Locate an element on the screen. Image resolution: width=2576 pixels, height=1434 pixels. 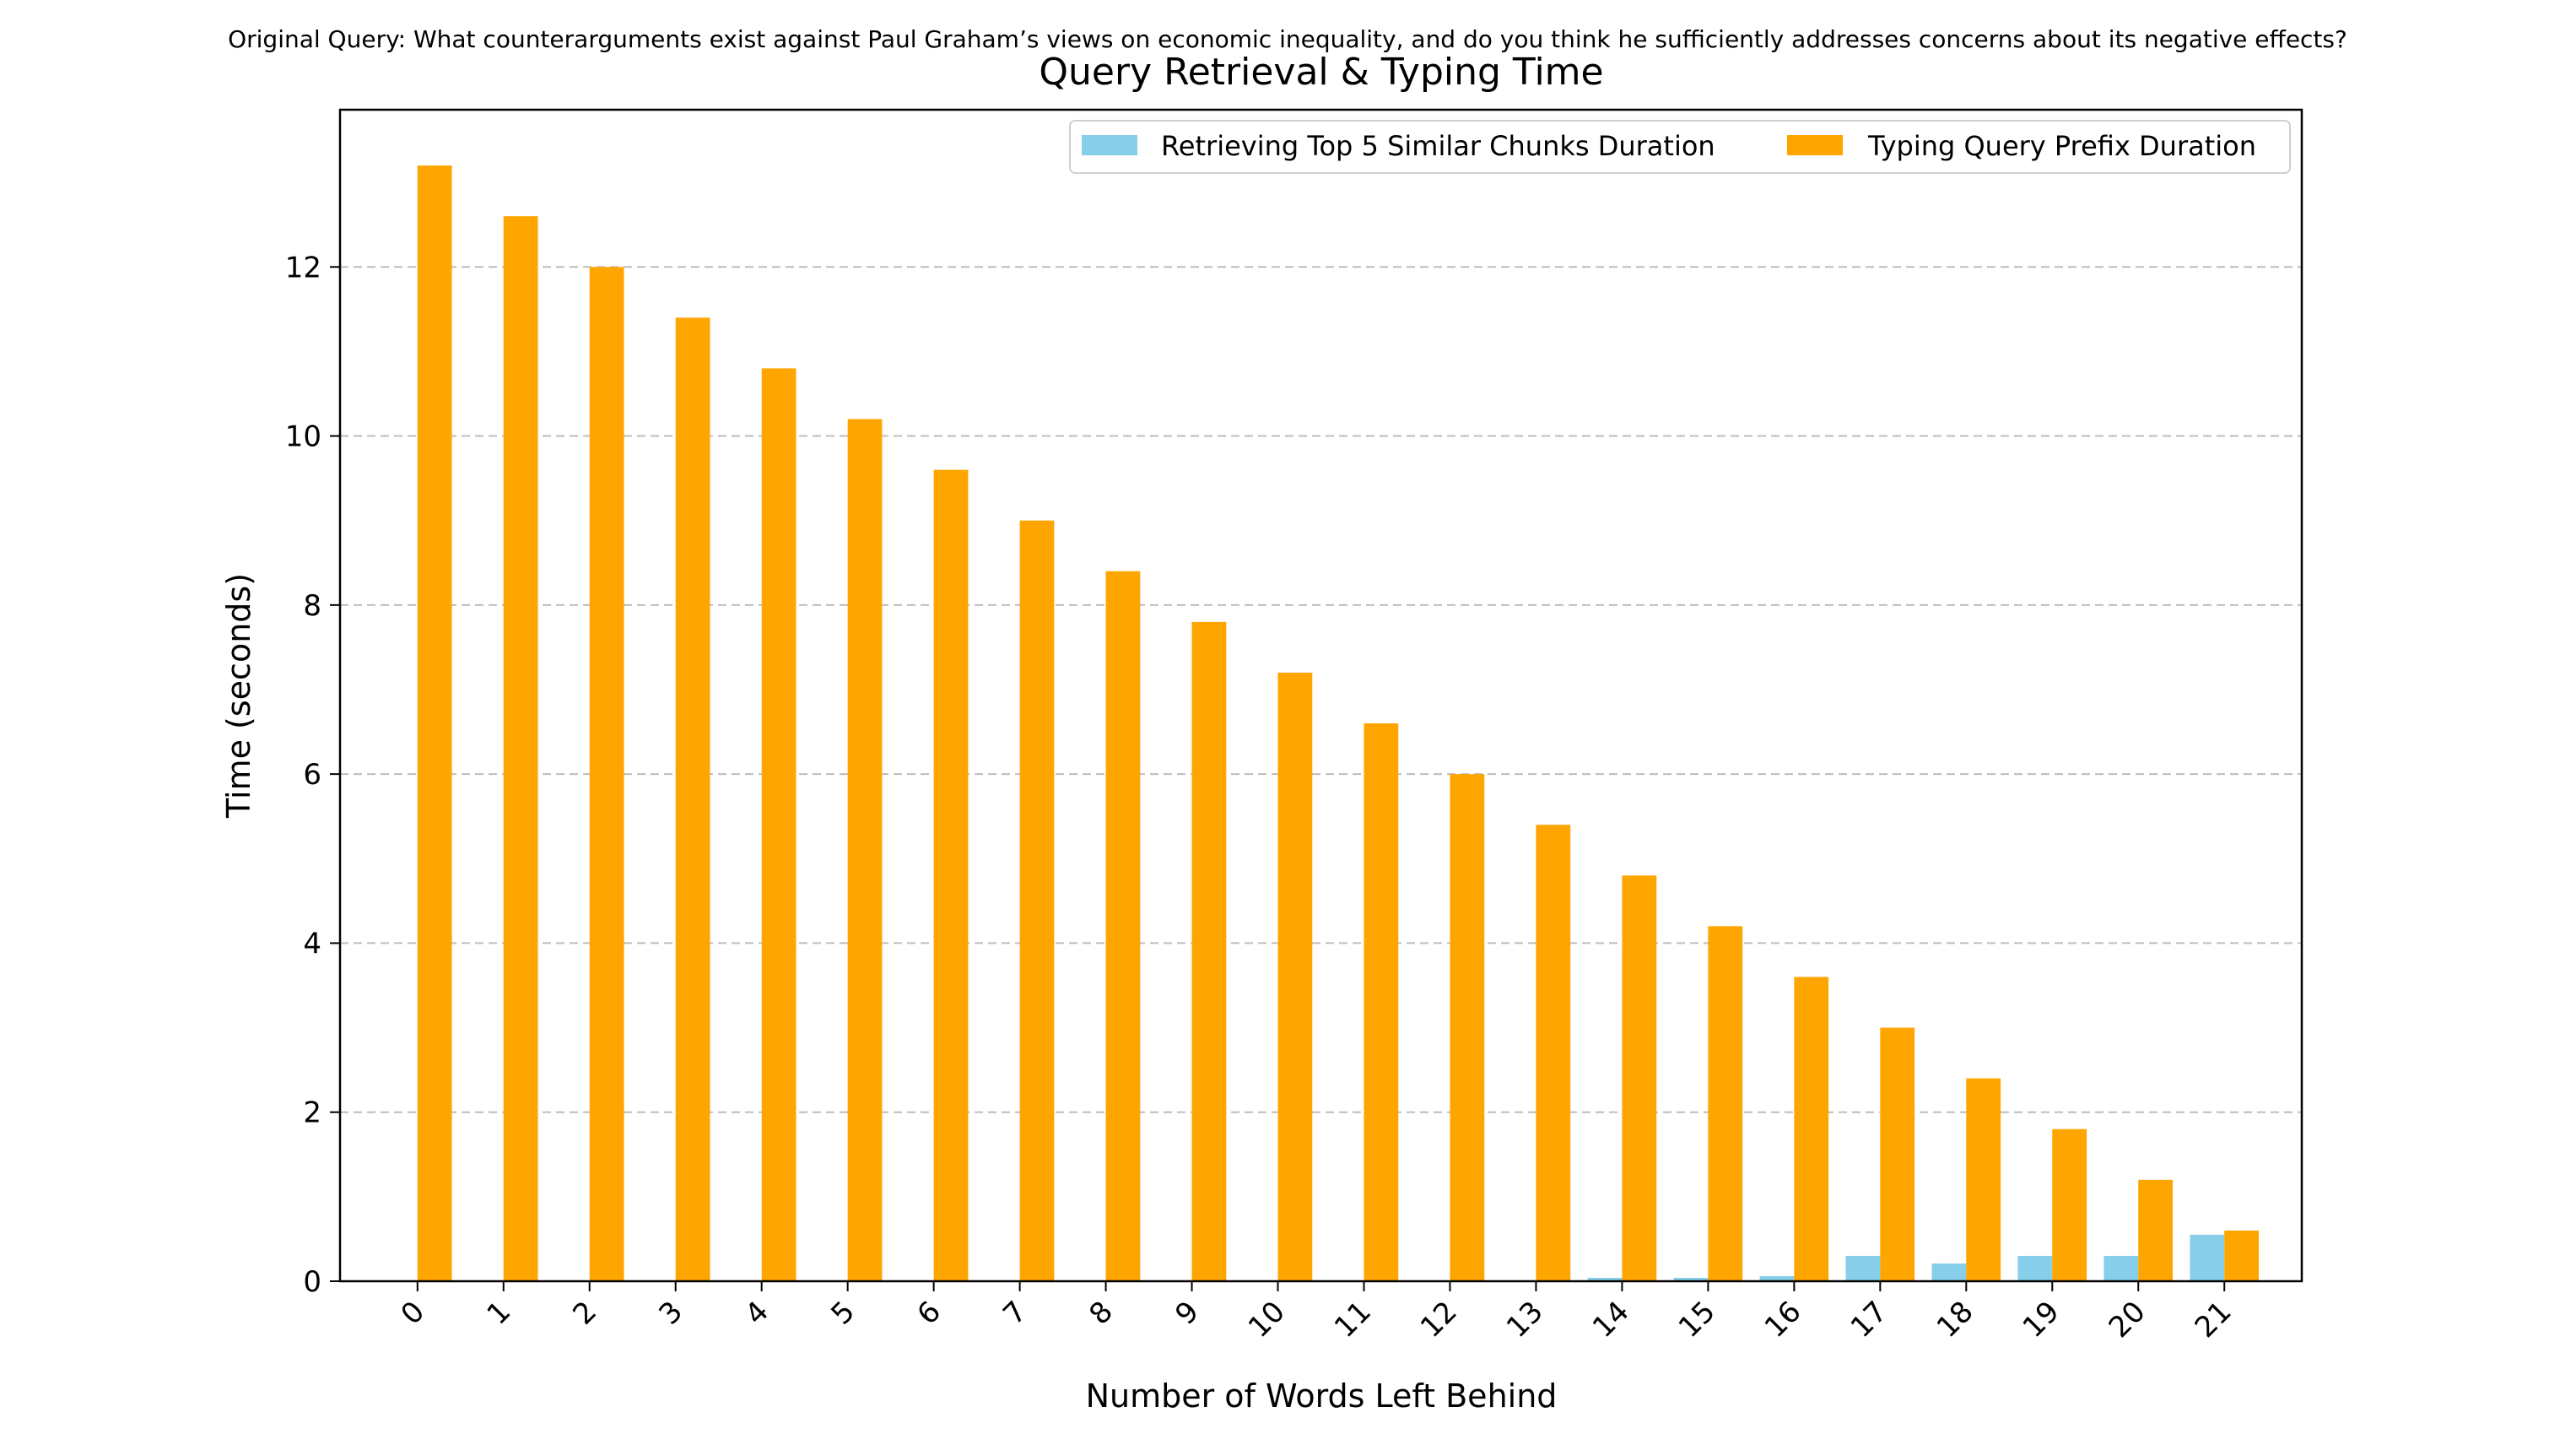
x-tick-label: 4 is located at coordinates (756, 1313).